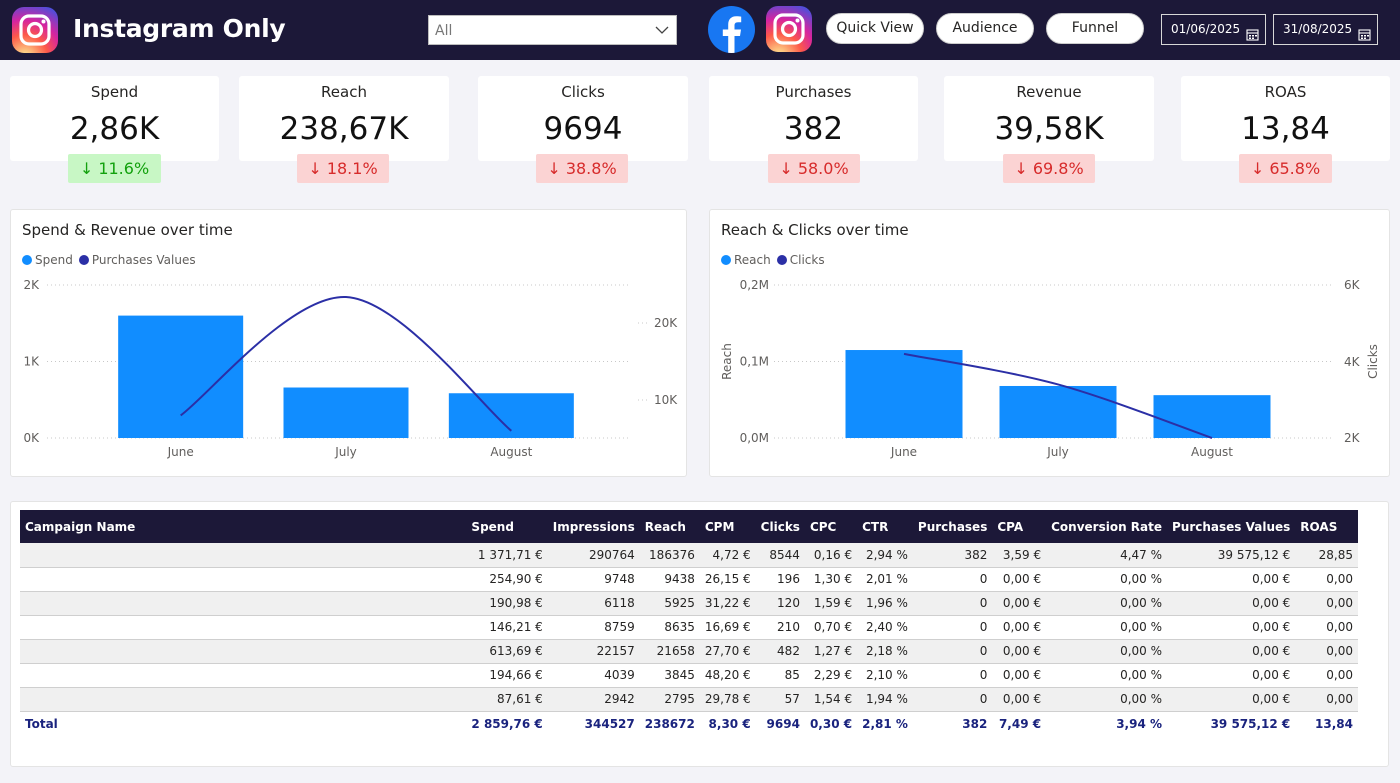 This screenshot has height=783, width=1400. I want to click on bar-june, so click(904, 394).